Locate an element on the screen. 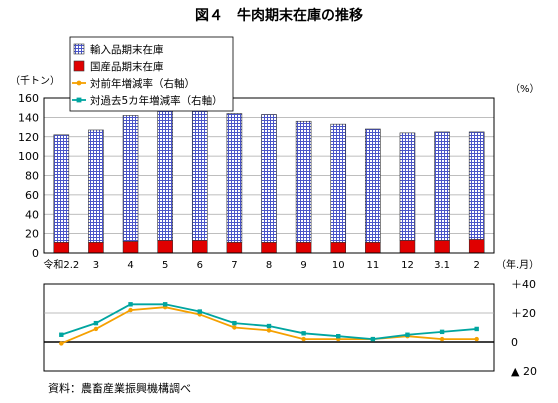 Image resolution: width=558 pixels, height=403 pixels. category-label: 11 is located at coordinates (372, 265).